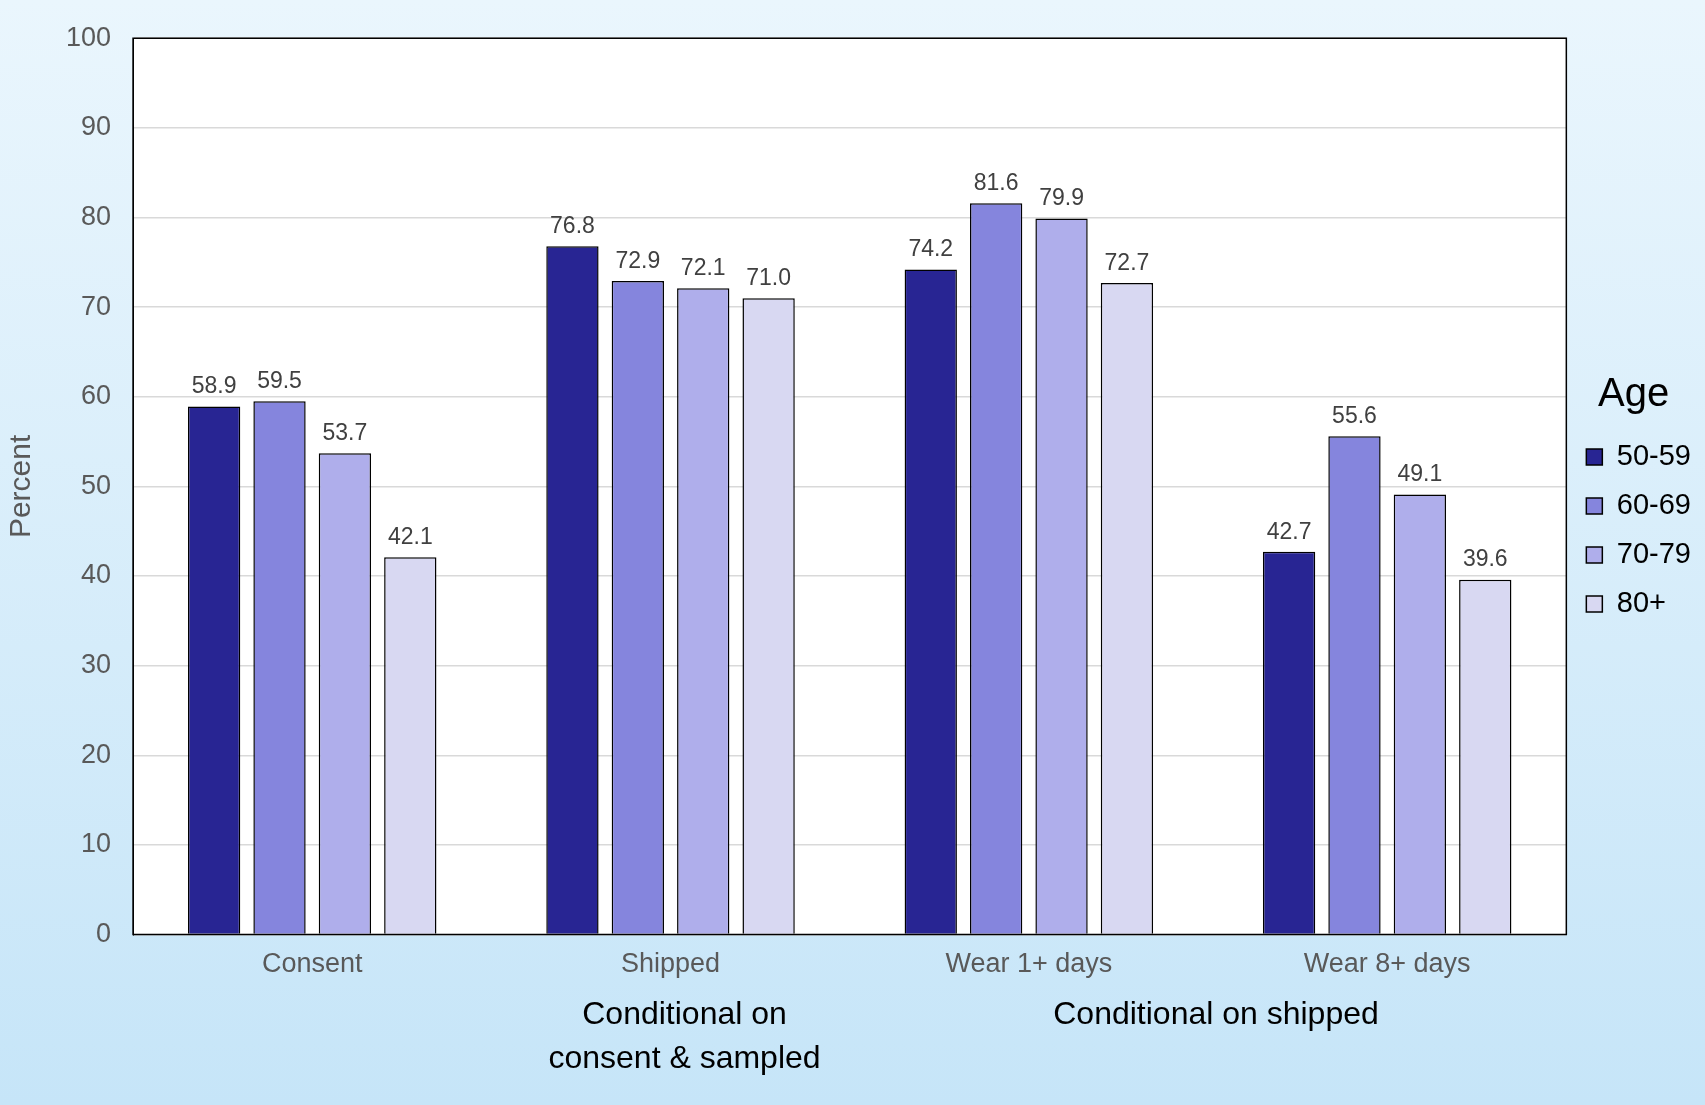 The image size is (1705, 1105). I want to click on data-label: 72.9, so click(638, 259).